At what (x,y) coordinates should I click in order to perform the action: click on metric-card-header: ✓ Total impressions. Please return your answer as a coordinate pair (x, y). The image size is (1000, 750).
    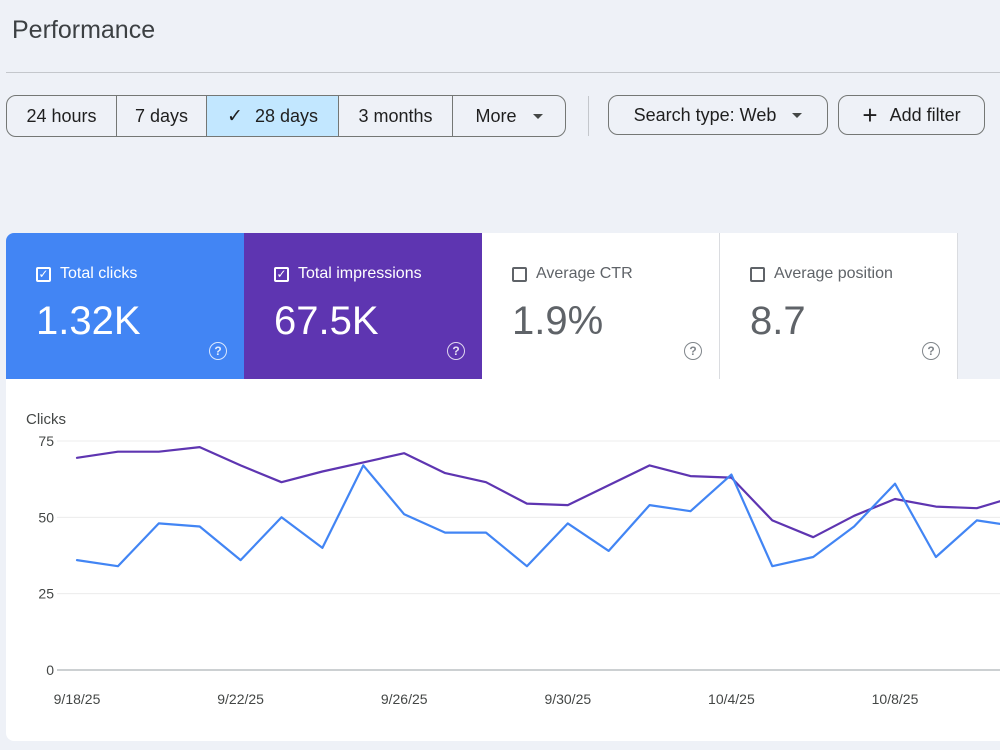
    Looking at the image, I should click on (348, 274).